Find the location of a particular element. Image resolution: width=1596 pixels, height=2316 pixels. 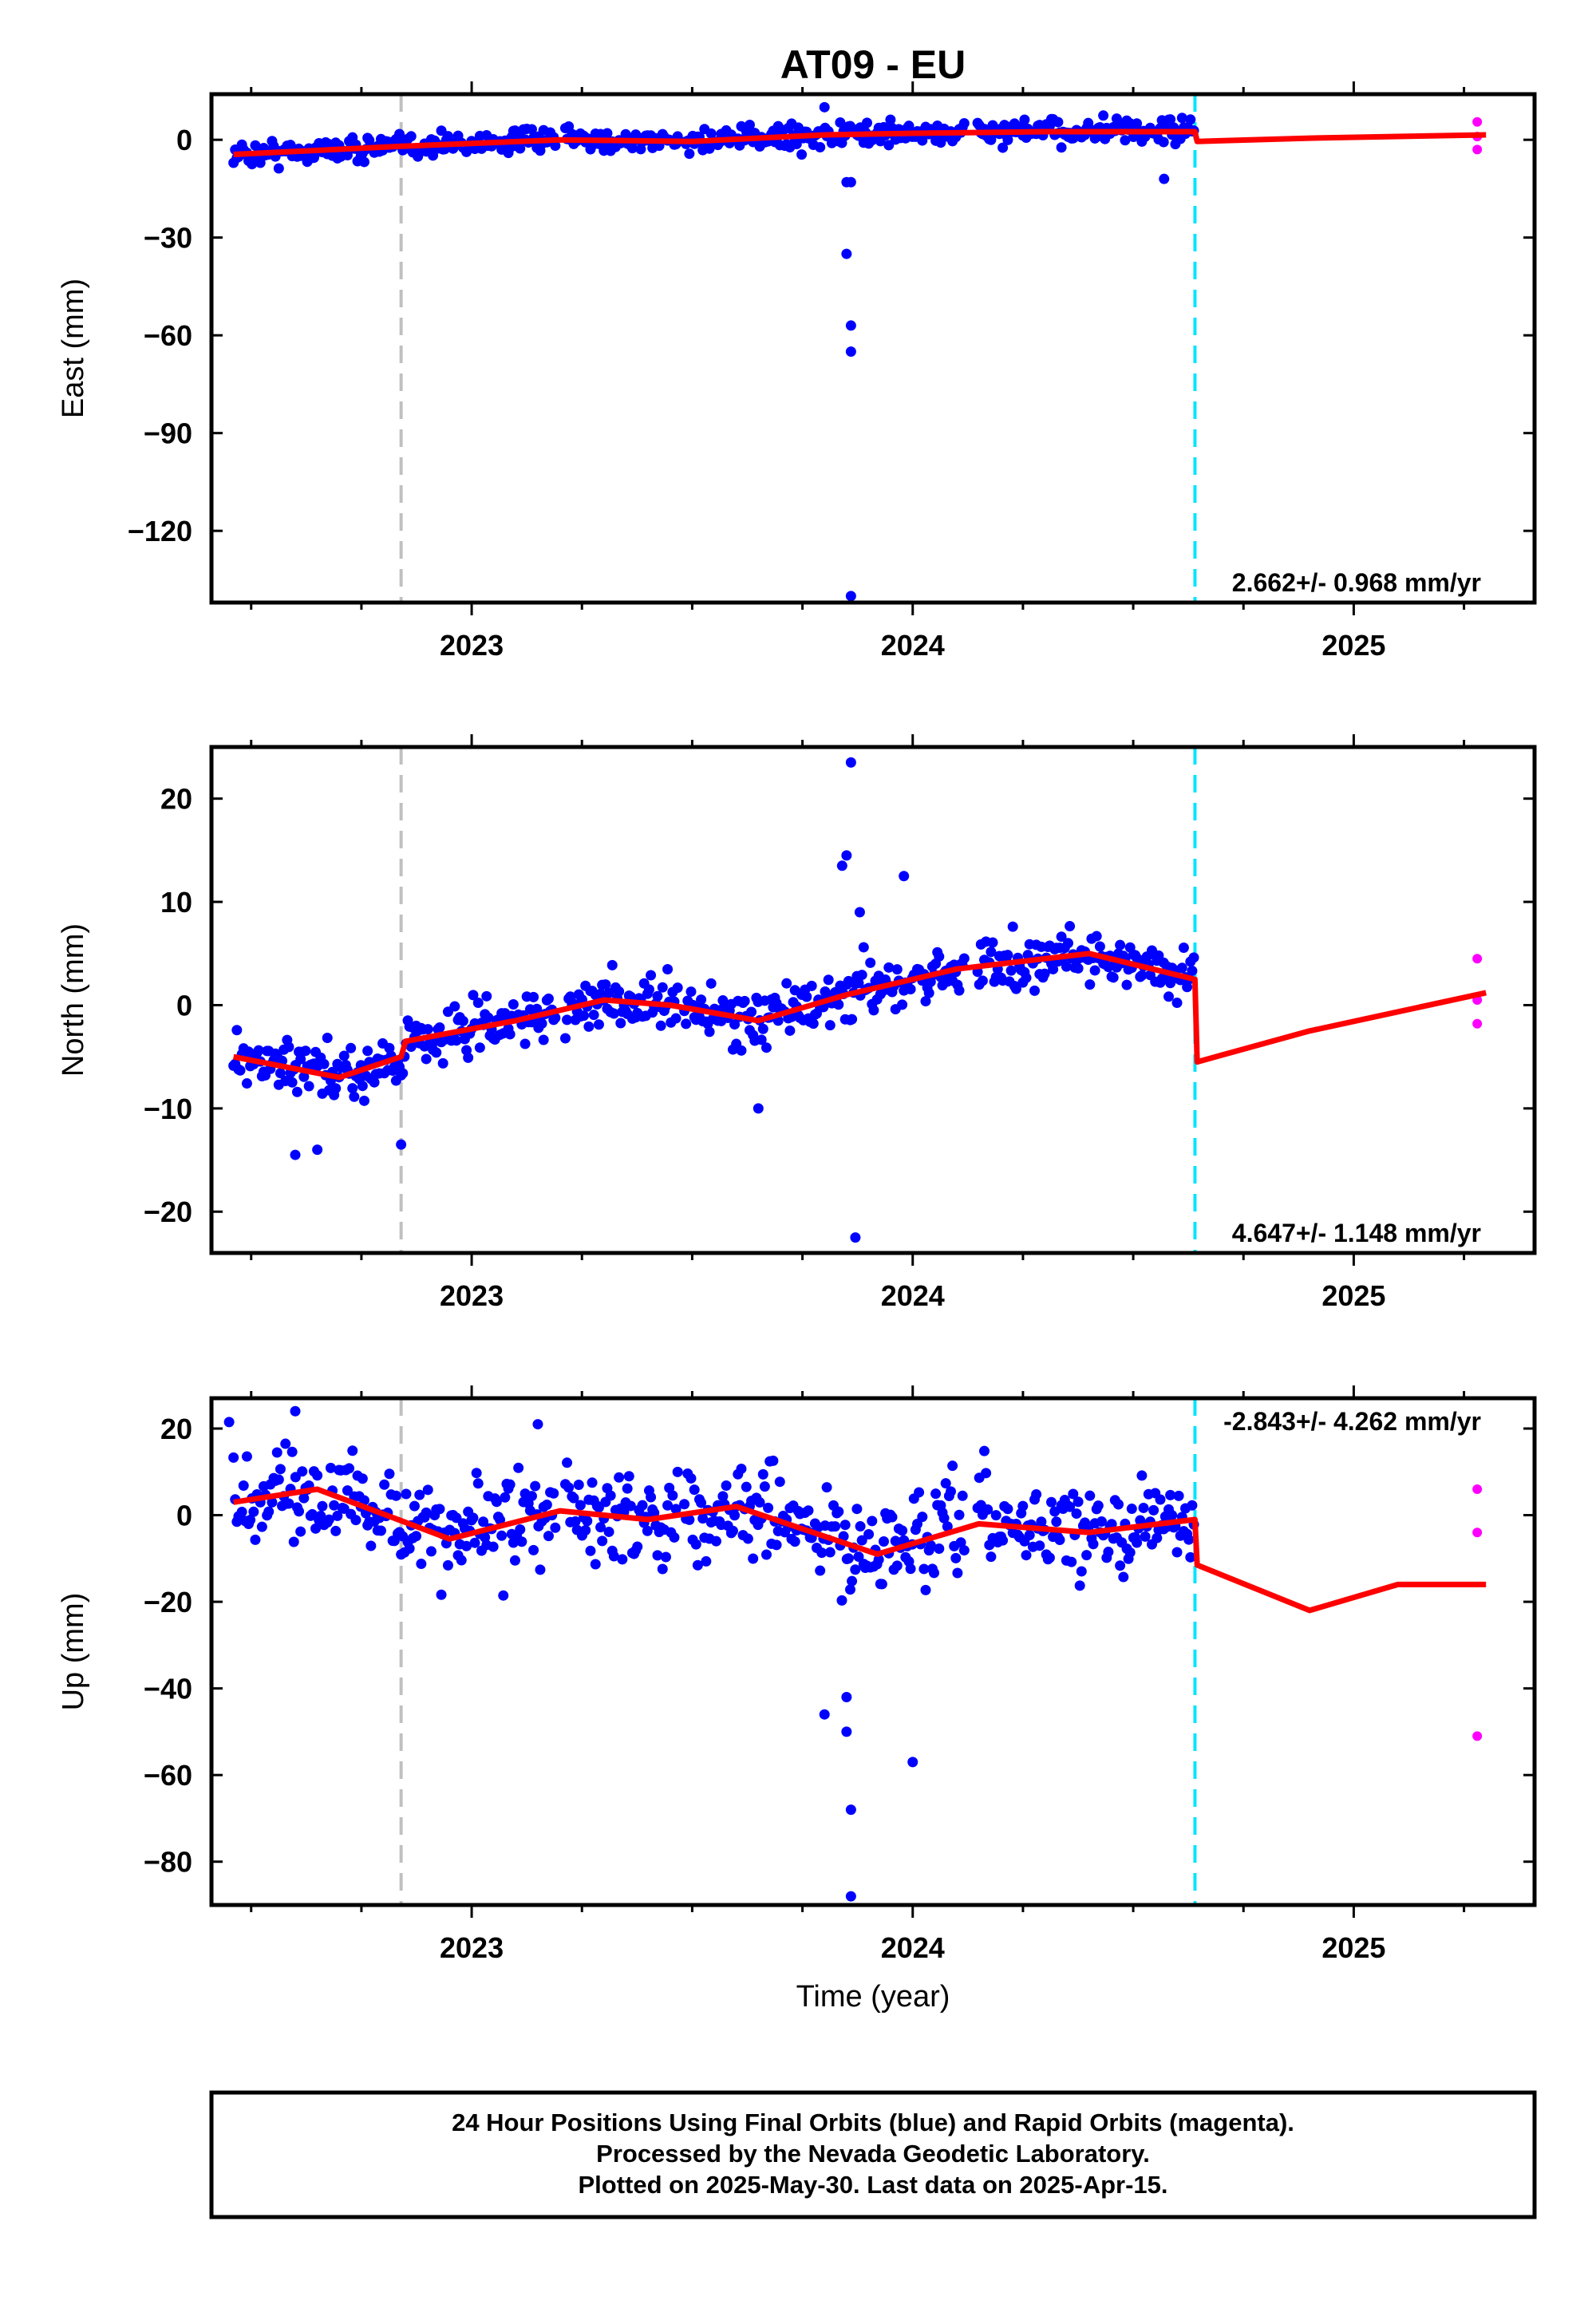

x-tick-label: 2025 is located at coordinates (1353, 645).